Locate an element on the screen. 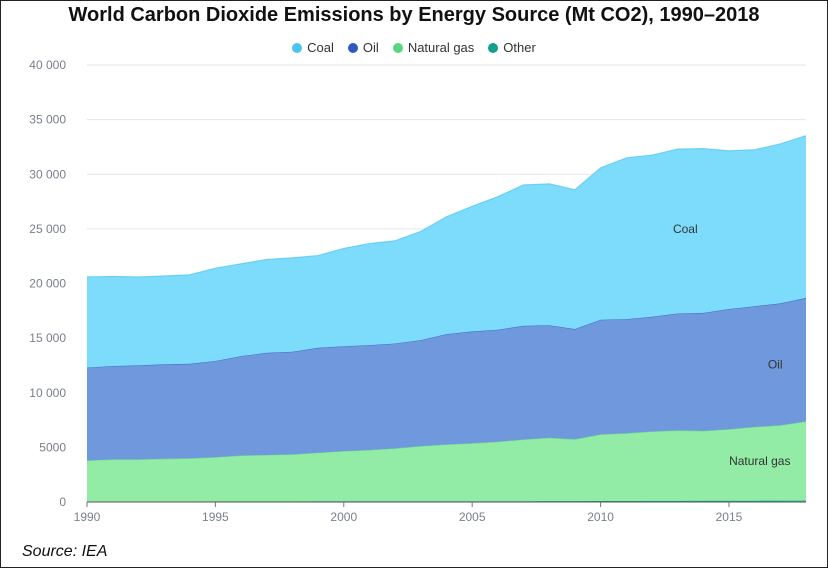  y-tick-label-10000: 10 000 is located at coordinates (47, 393).